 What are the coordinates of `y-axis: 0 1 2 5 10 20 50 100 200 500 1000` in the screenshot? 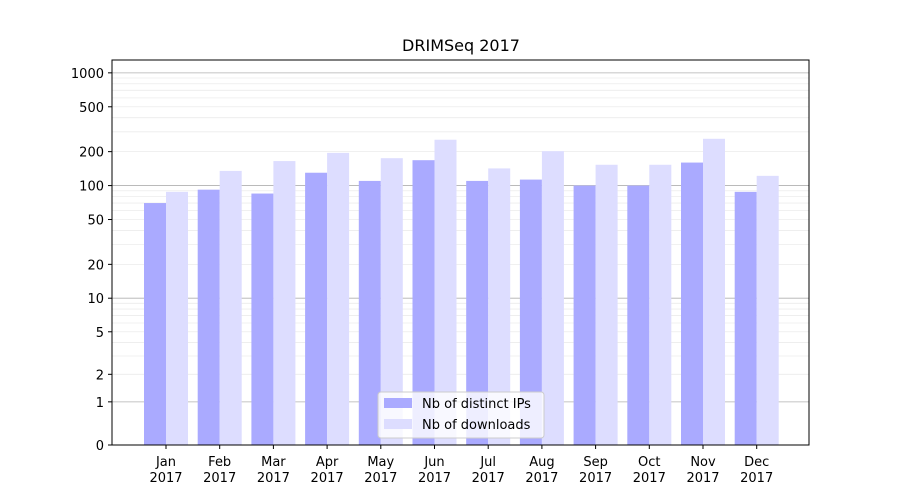 It's located at (91, 260).